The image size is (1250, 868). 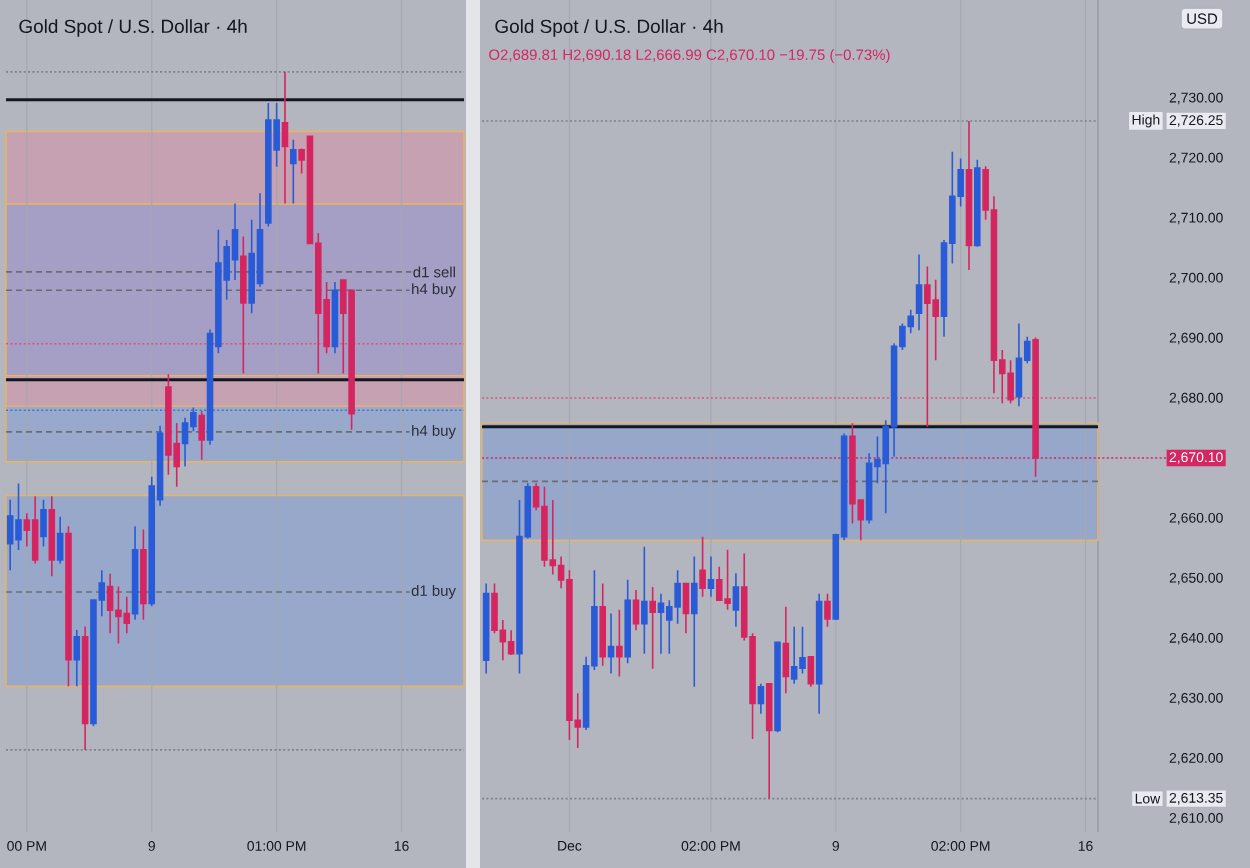 I want to click on text: Gold Spot / U.S. Dollar · 4h, so click(x=609, y=28).